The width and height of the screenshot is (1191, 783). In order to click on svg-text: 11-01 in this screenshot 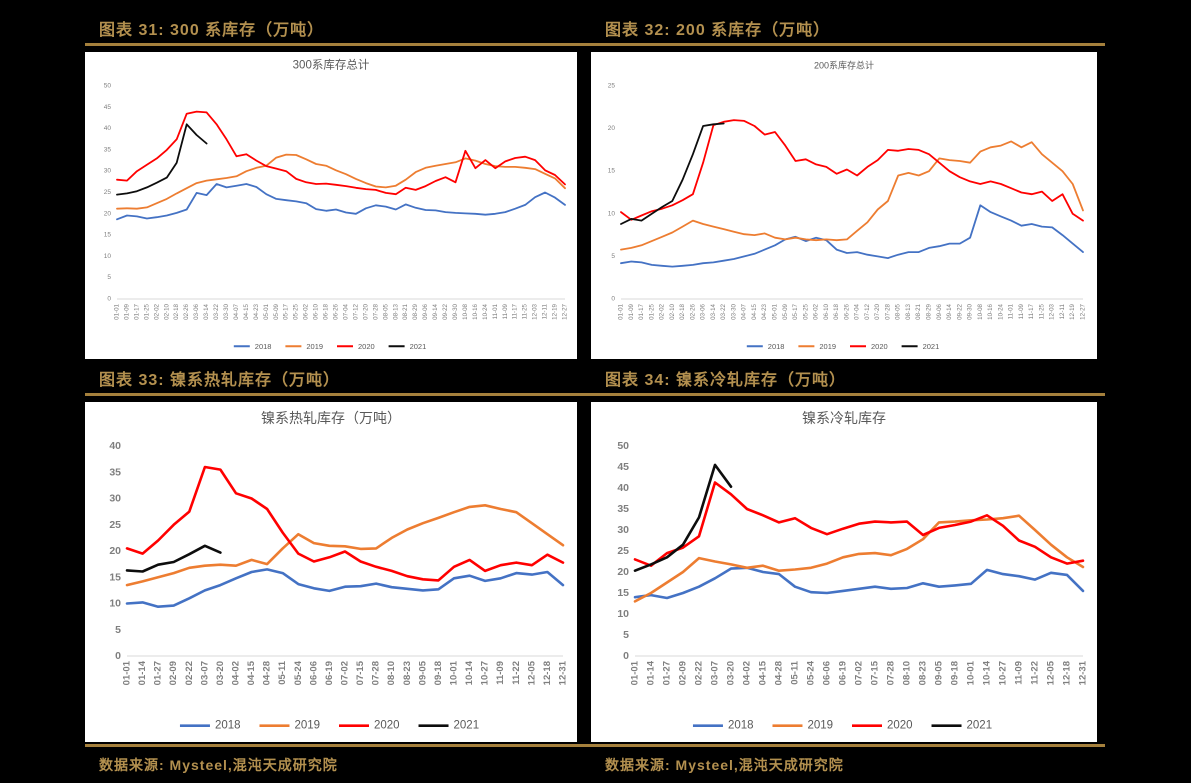, I will do `click(495, 311)`.